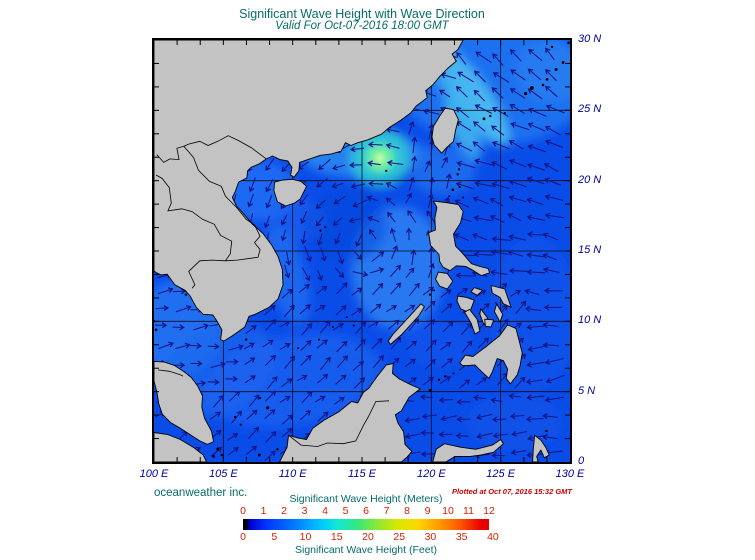  Describe the element at coordinates (590, 320) in the screenshot. I see `lat-label: 10 N` at that location.